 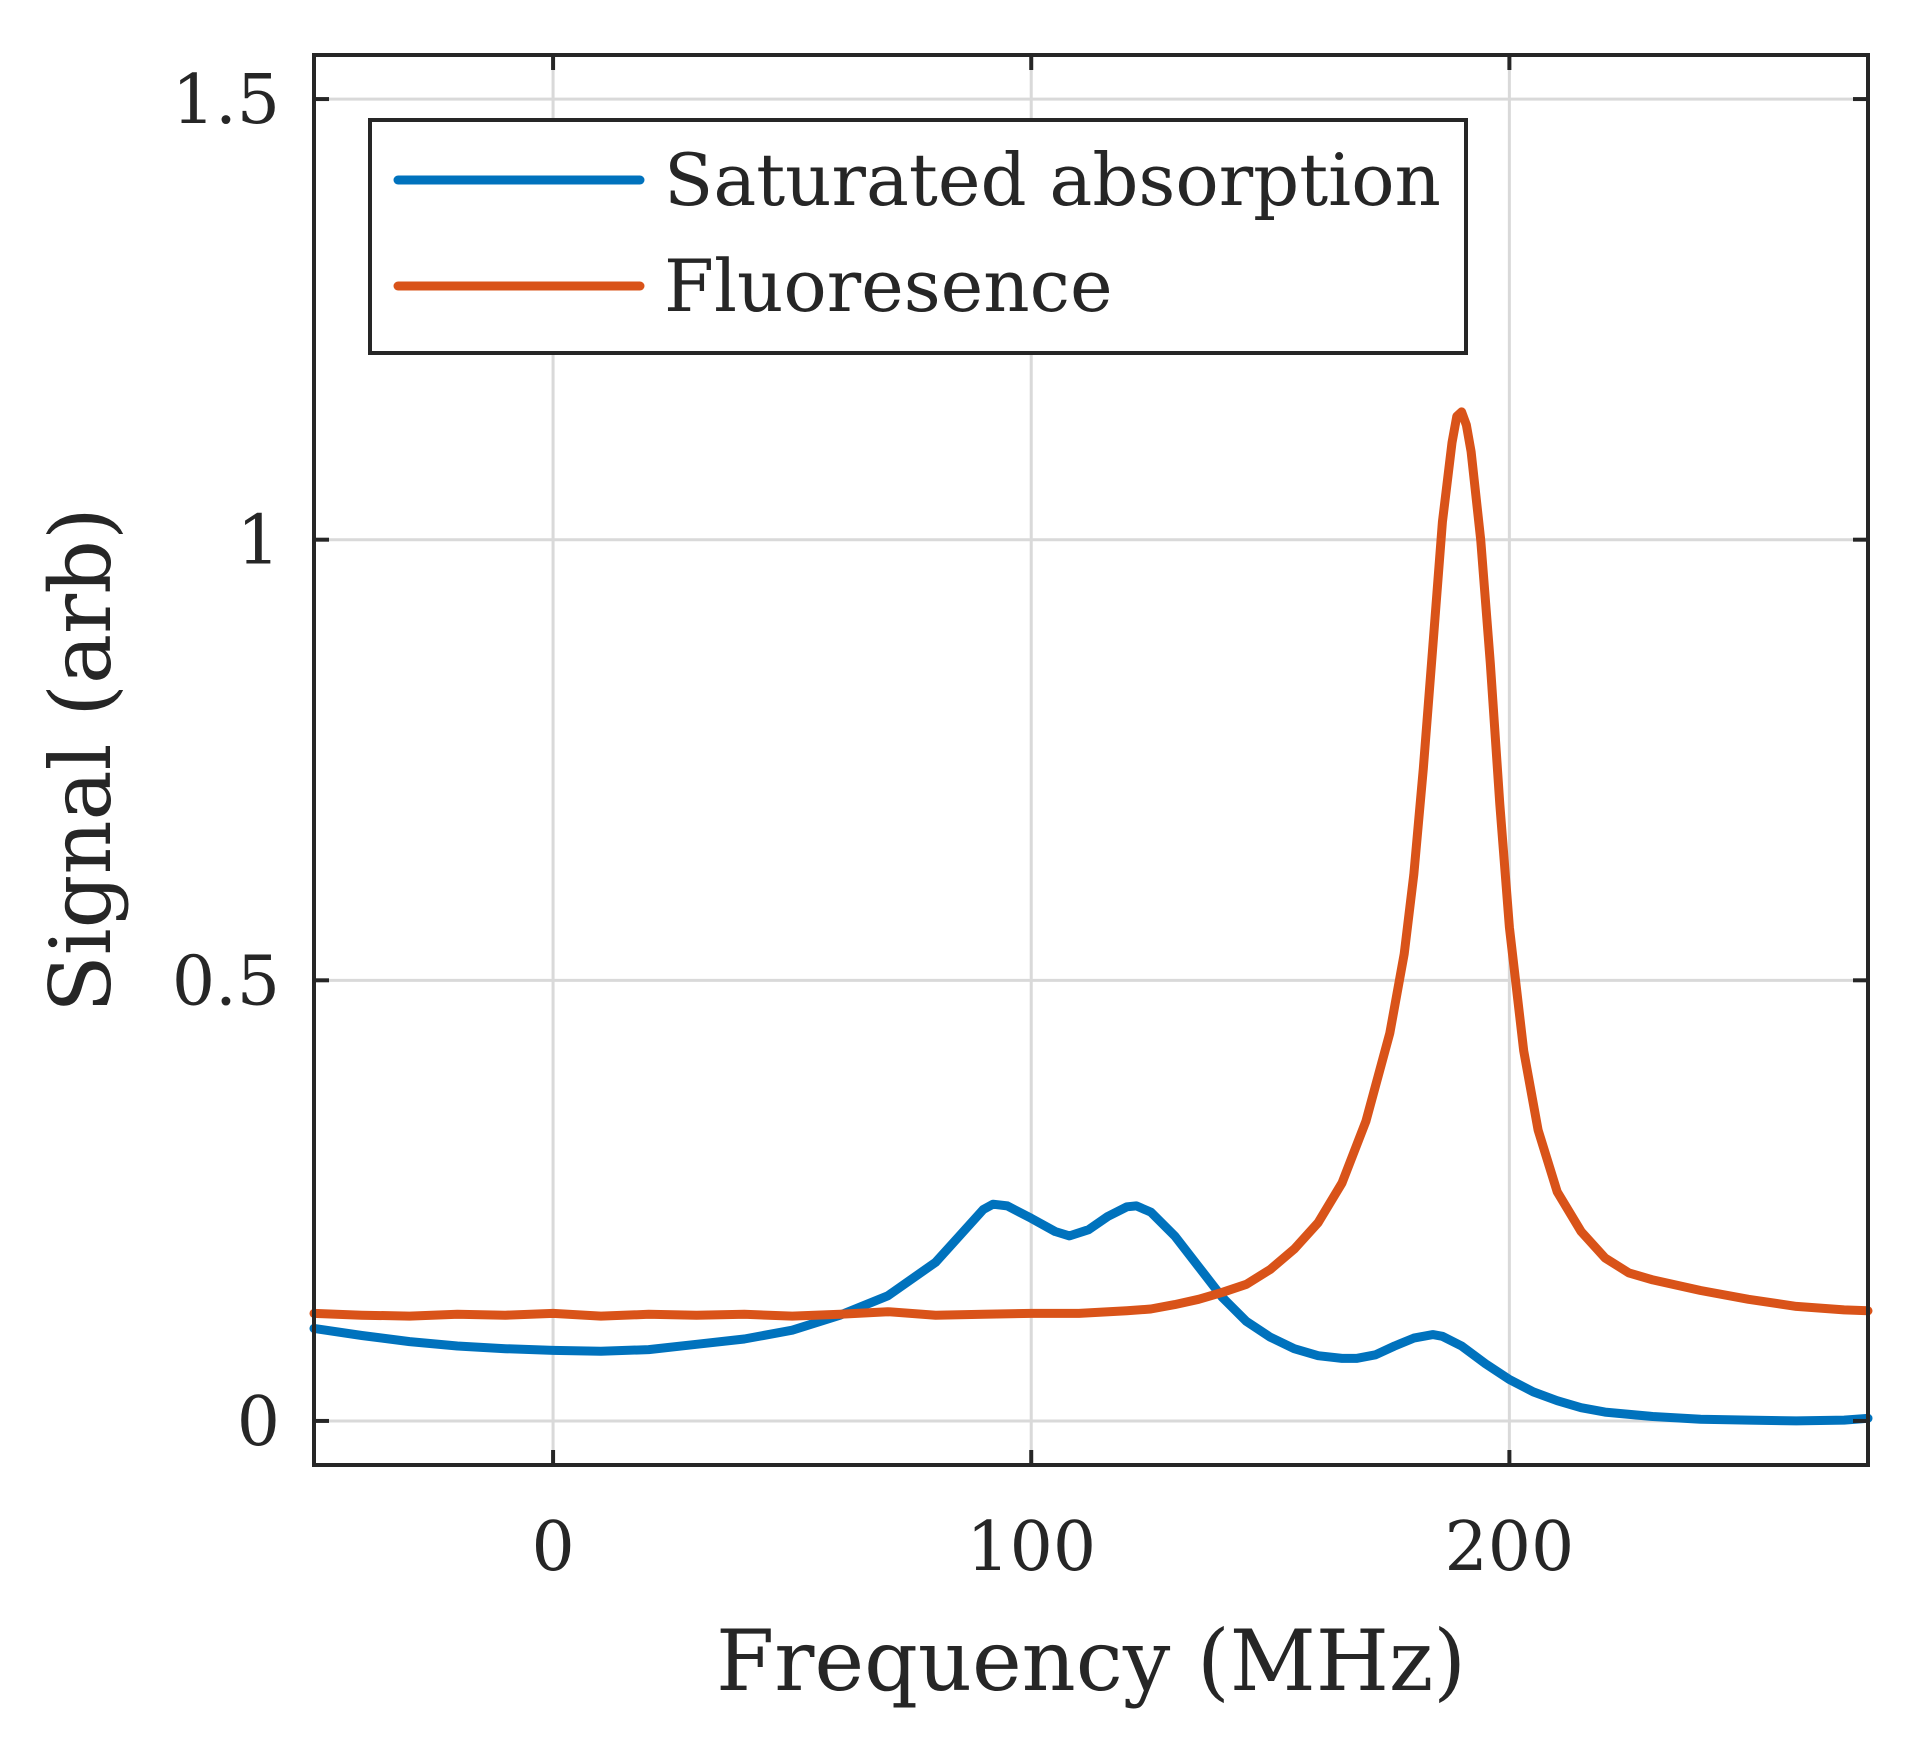 I want to click on x-tick-label: 200, so click(x=1509, y=1547).